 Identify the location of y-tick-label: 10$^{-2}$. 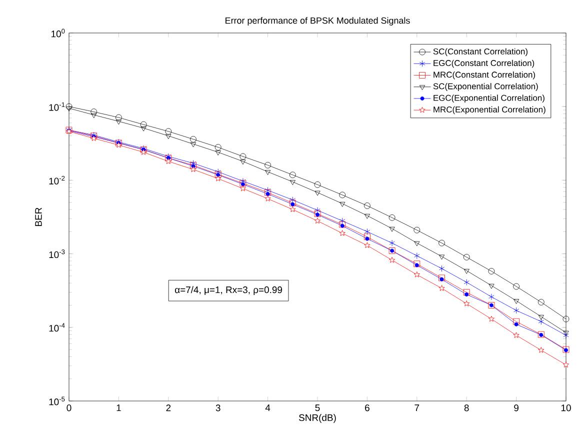
(57, 180).